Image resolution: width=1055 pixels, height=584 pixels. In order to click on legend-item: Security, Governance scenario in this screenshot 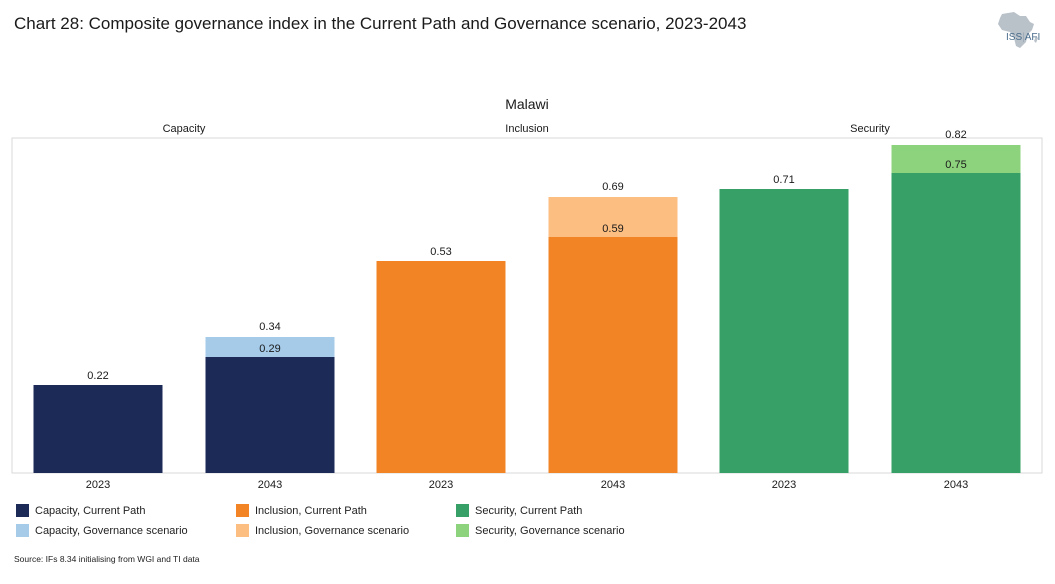, I will do `click(540, 530)`.